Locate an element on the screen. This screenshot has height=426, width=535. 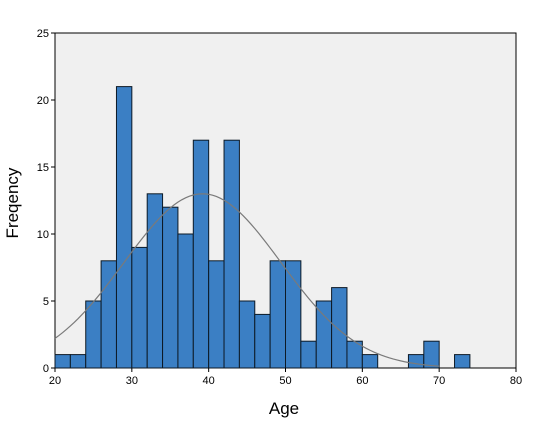
y-tick-label: 5 is located at coordinates (46, 302).